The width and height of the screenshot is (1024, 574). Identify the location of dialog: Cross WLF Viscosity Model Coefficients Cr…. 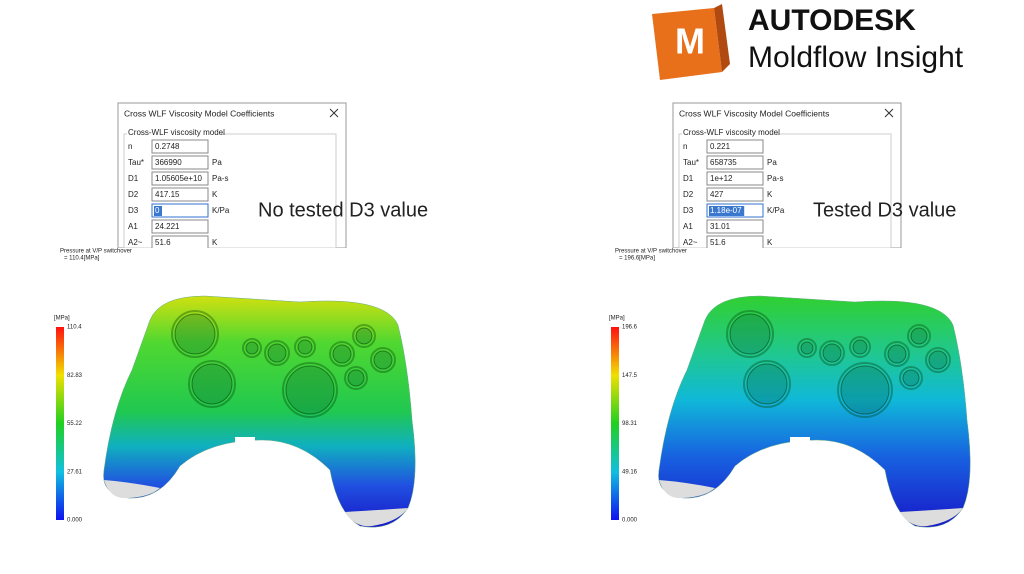
(788, 178).